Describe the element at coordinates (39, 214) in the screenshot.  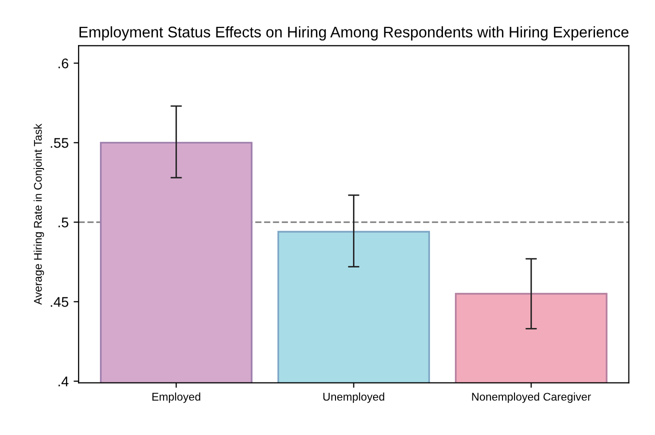
I see `y-axis-title: Average Hiring Rate in Conjoint Task` at that location.